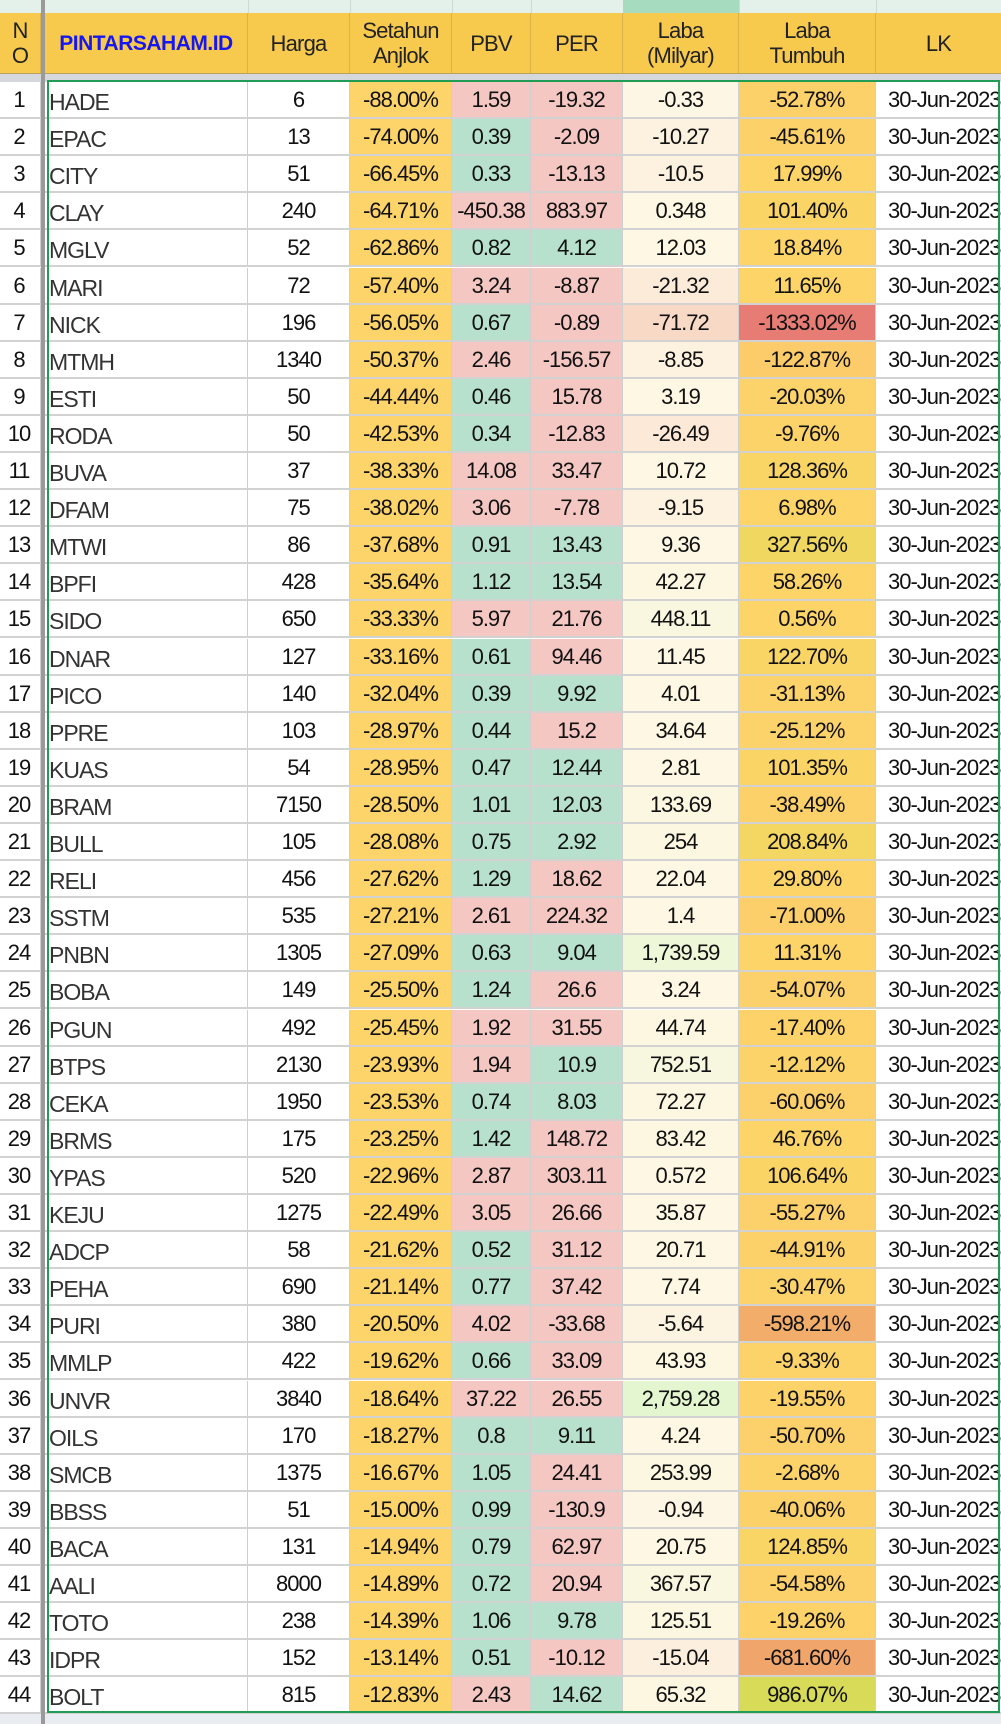 The height and width of the screenshot is (1724, 1001). I want to click on laba-tumbuh-cell: 124.85%, so click(807, 1547).